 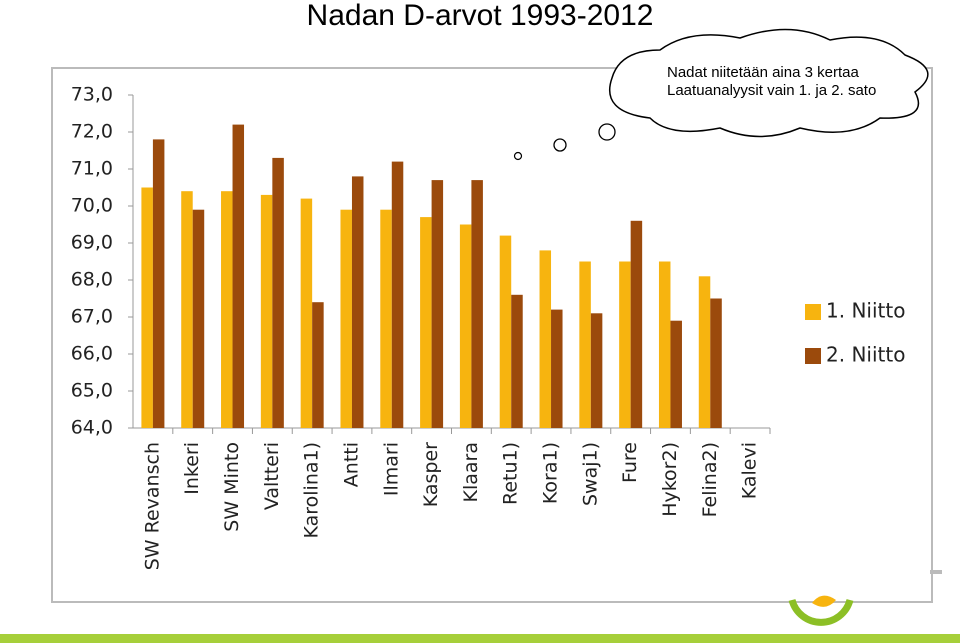 I want to click on cloud, so click(x=768, y=83).